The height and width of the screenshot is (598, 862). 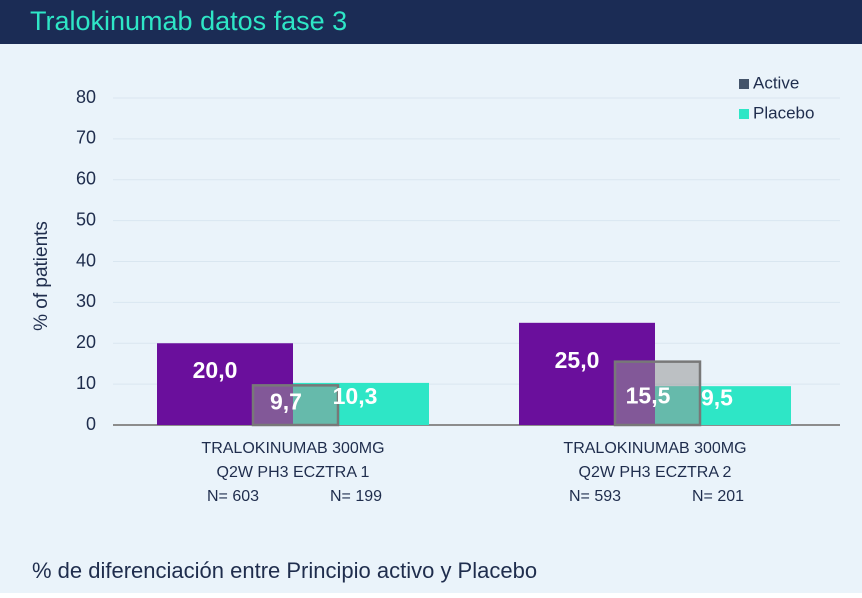 I want to click on legend-label: Placebo, so click(x=783, y=112).